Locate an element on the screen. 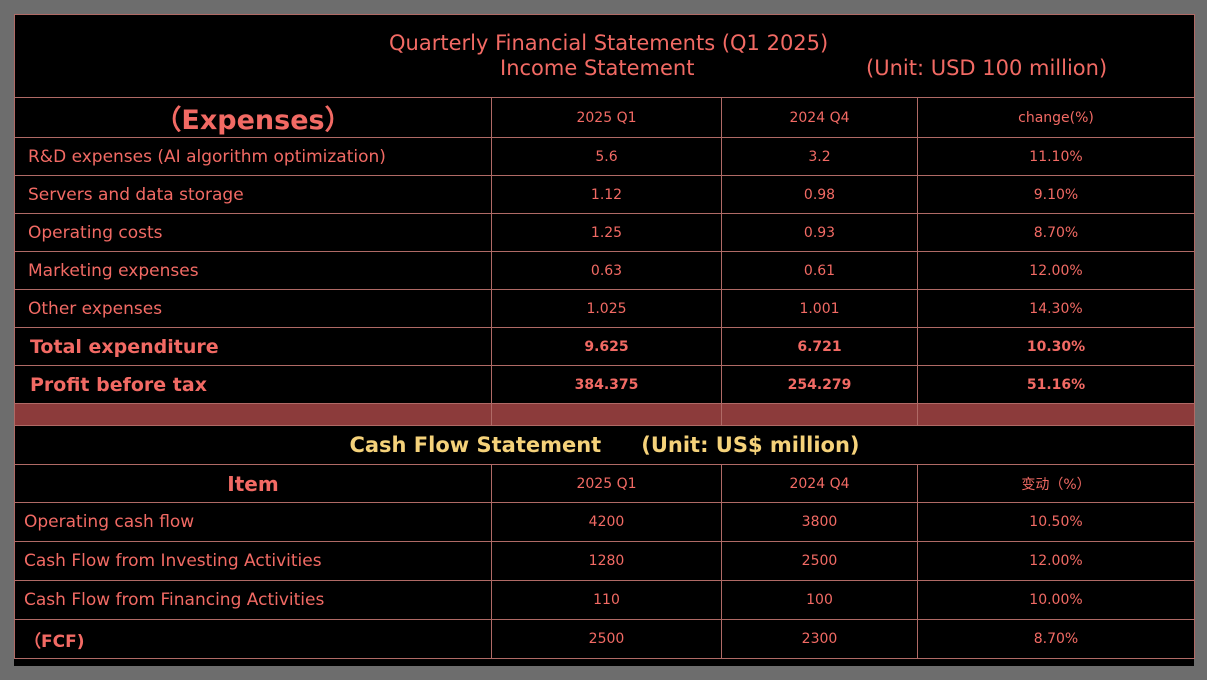 This screenshot has width=1207, height=680. header-cell: （Expenses） is located at coordinates (253, 117).